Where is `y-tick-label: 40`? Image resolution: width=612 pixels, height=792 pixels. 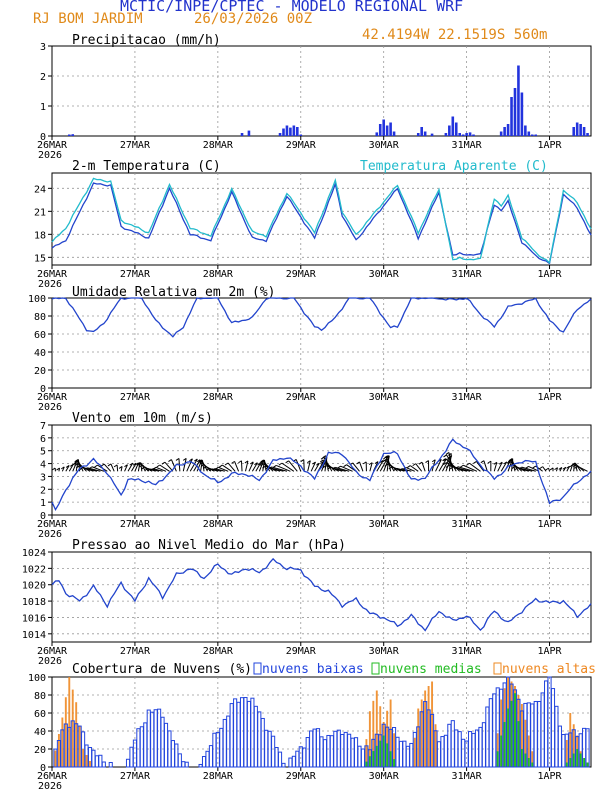
y-tick-label: 40 is located at coordinates (40, 732).